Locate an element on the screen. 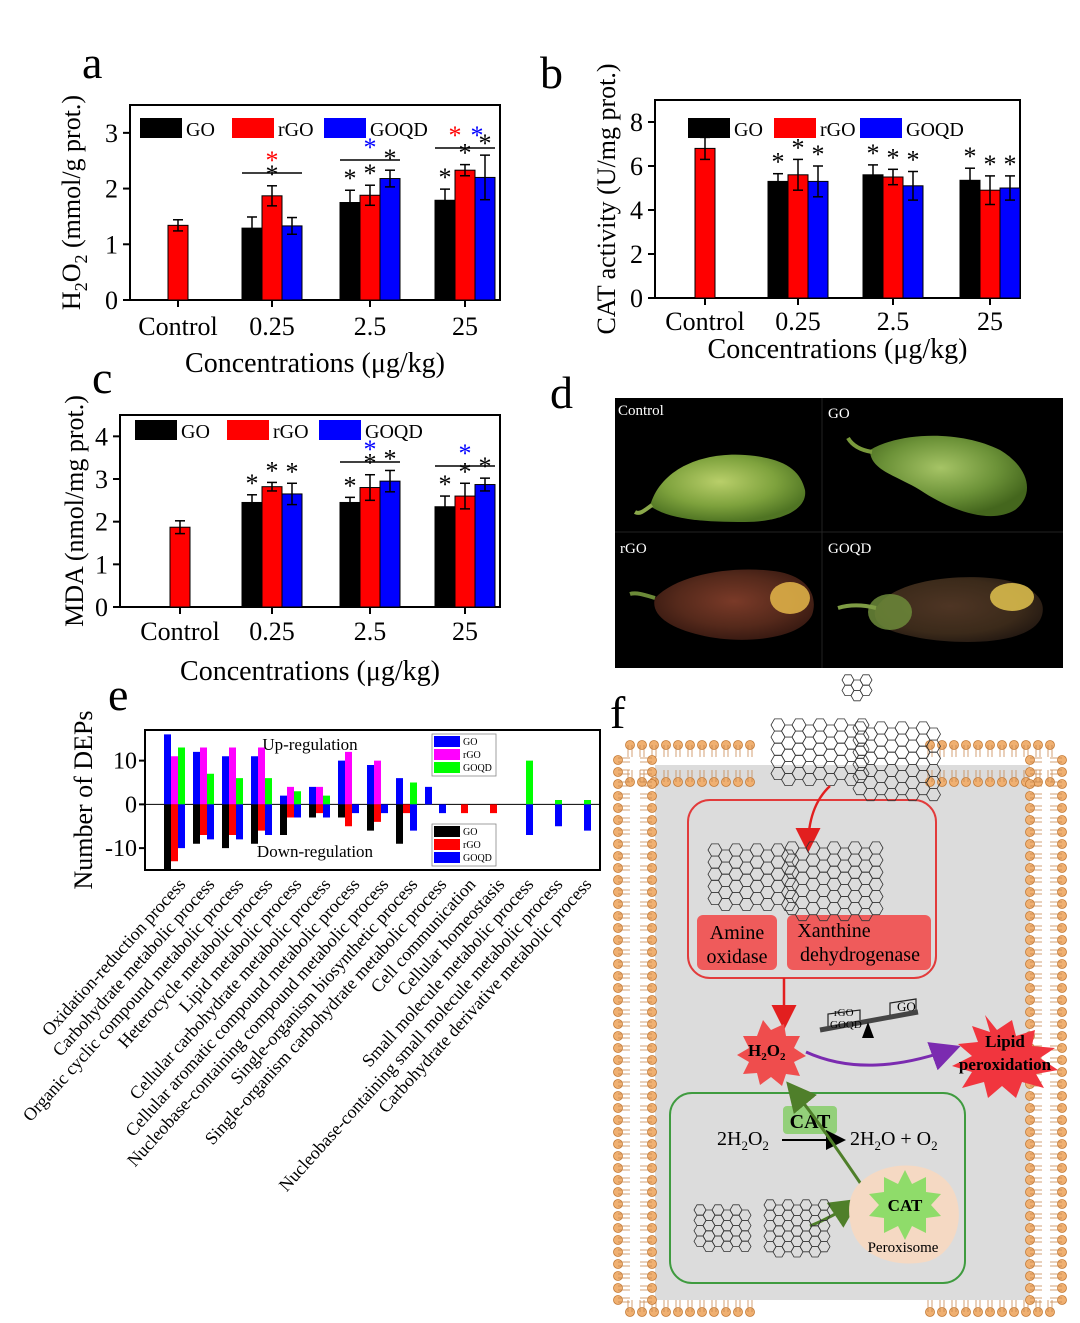 The image size is (1080, 1323). y-axis-label-part: H is located at coordinates (71, 300).